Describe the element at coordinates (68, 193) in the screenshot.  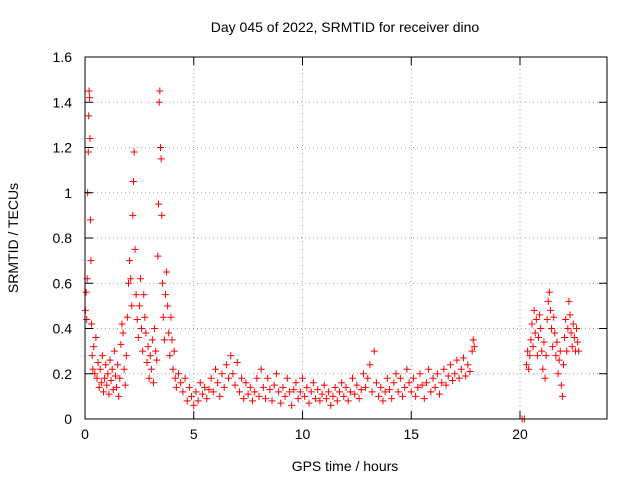
I see `y-tick-label: 1` at that location.